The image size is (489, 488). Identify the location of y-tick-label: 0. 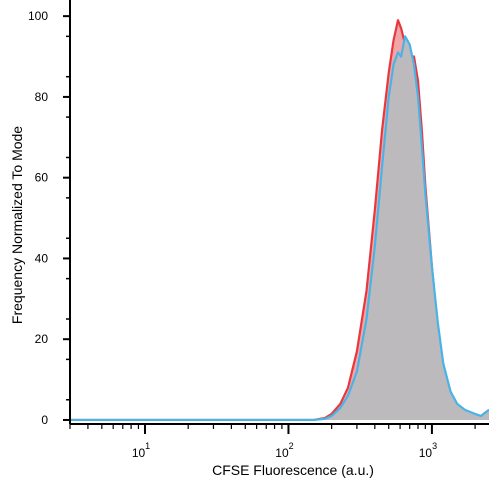
(44, 420).